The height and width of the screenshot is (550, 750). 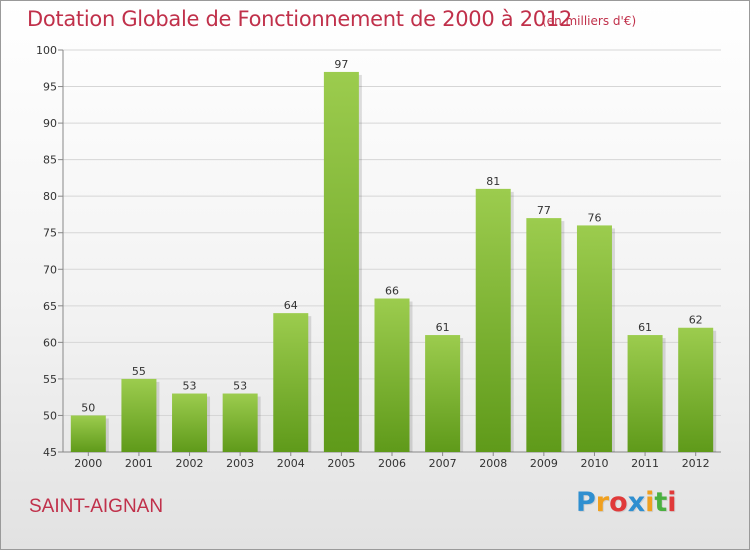 What do you see at coordinates (50, 452) in the screenshot?
I see `y-tick-label: 45` at bounding box center [50, 452].